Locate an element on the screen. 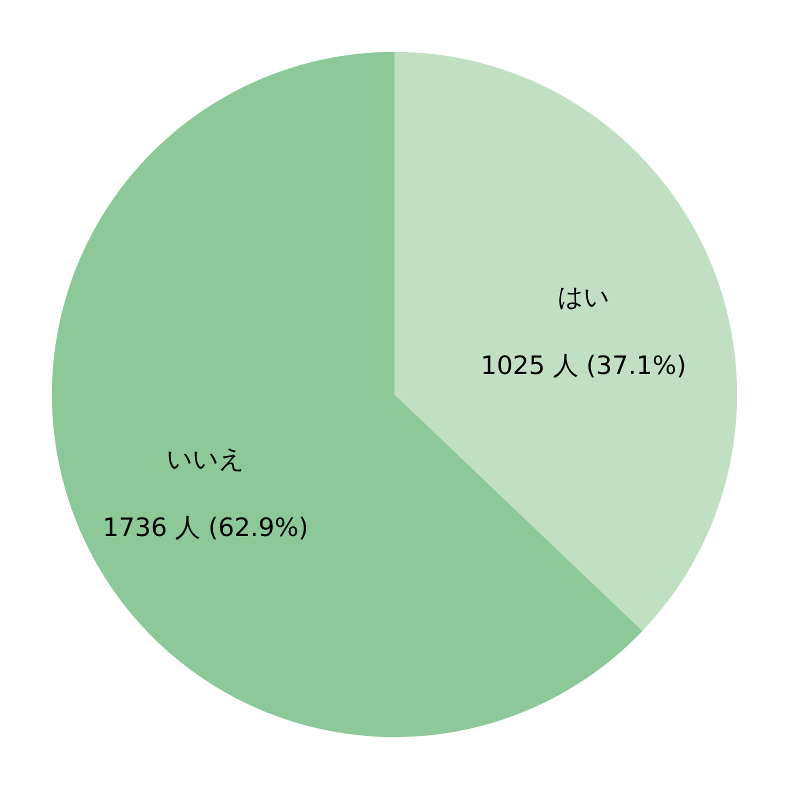 The height and width of the screenshot is (803, 788). data-label: 1736 人 (62.9%) is located at coordinates (205, 527).